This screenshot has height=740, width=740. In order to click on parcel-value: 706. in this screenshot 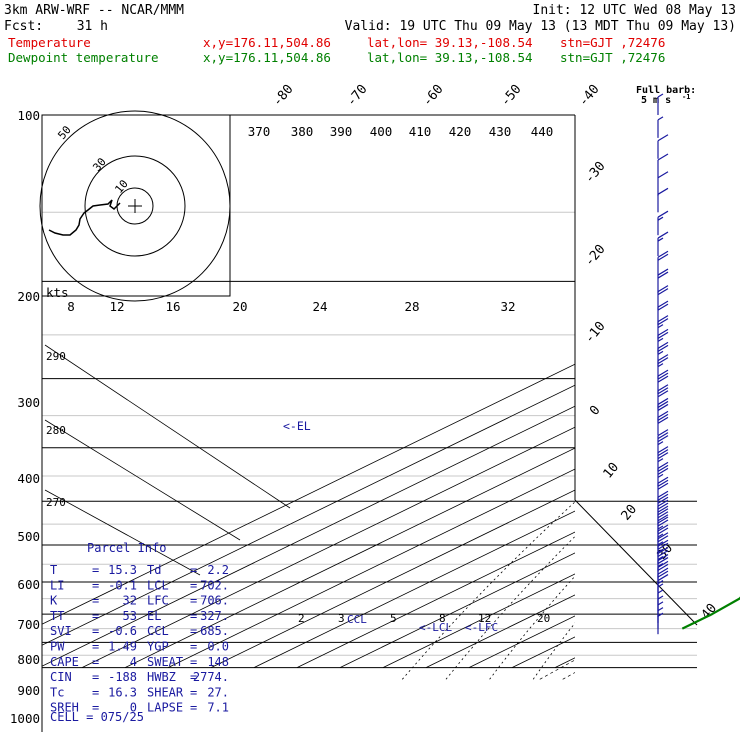, I will do `click(214, 601)`.